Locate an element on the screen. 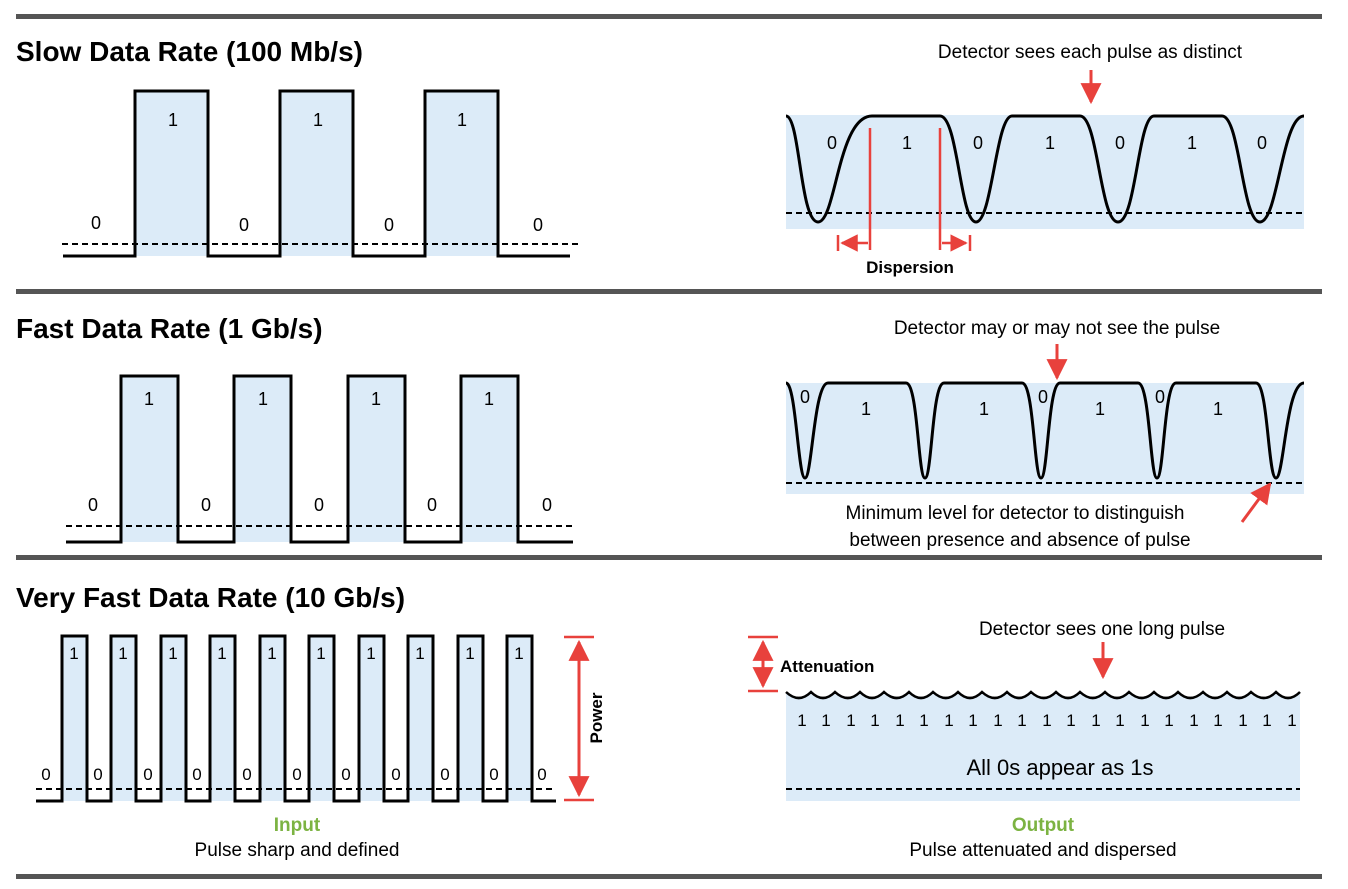  divider-top is located at coordinates (669, 16).